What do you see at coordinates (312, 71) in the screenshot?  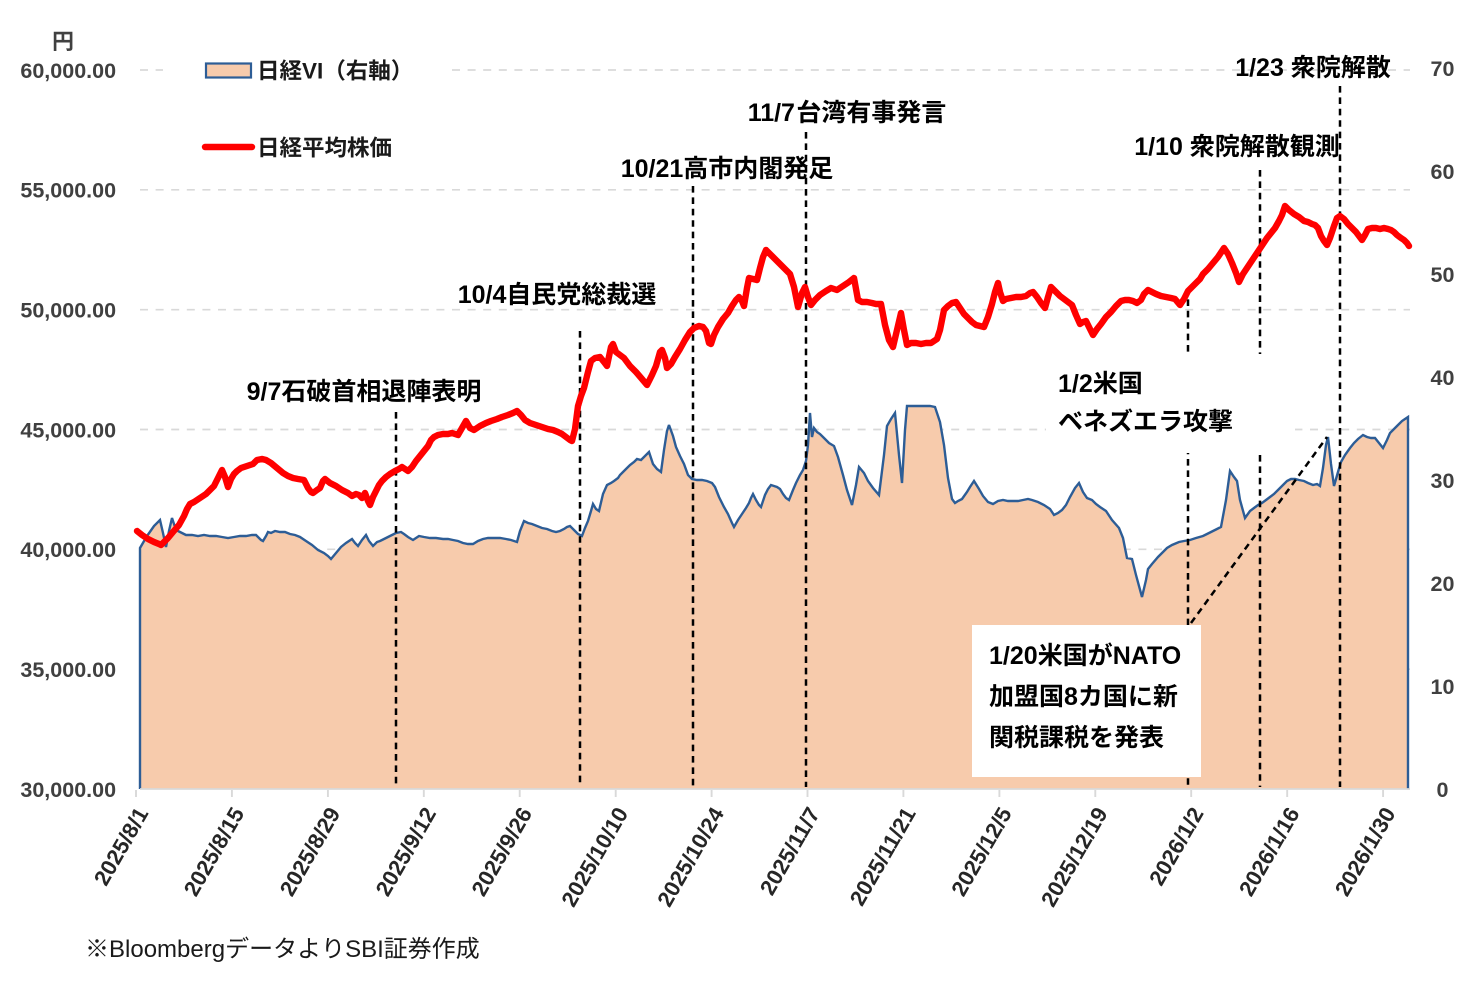 I see `svg-text: VI` at bounding box center [312, 71].